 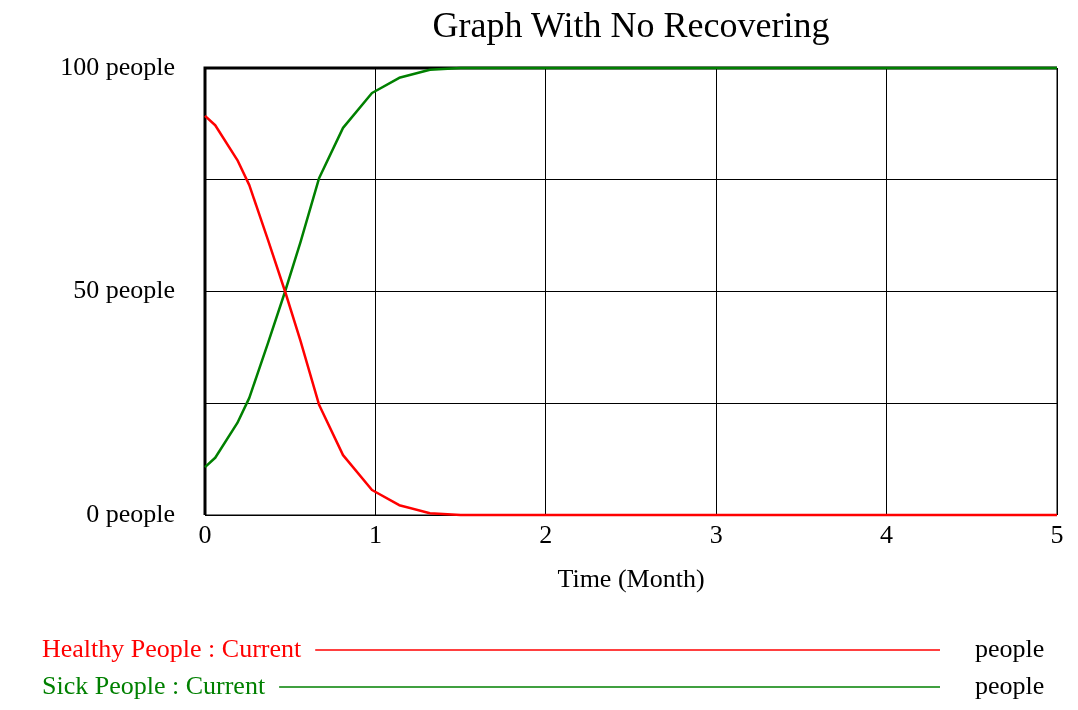 What do you see at coordinates (154, 685) in the screenshot?
I see `text: Sick People : Current` at bounding box center [154, 685].